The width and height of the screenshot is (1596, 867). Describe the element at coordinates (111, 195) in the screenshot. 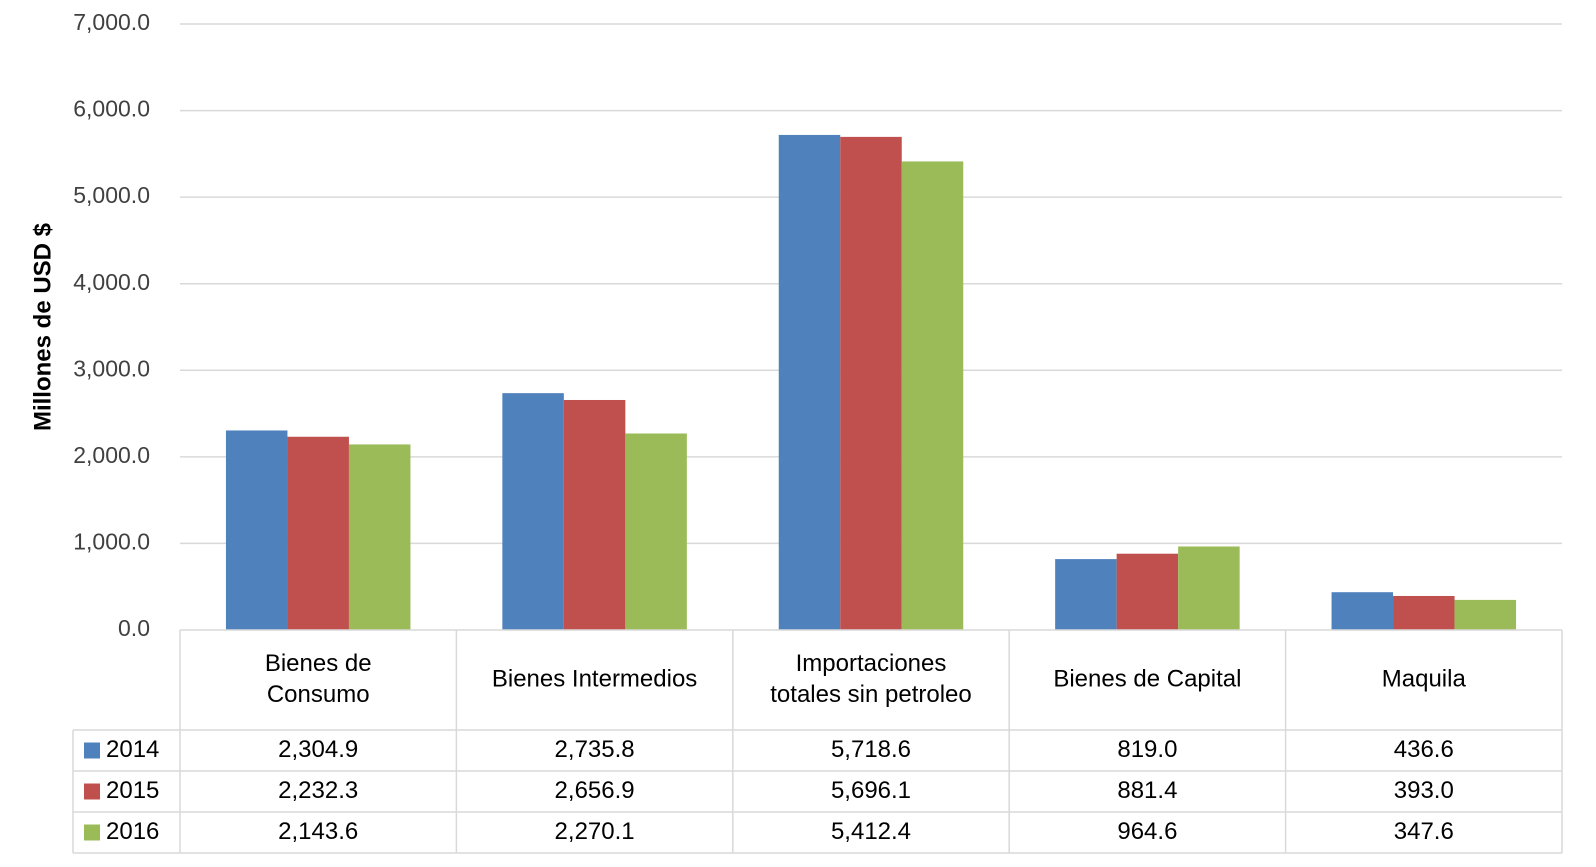

I see `y-tick-label: 5,000.0` at that location.